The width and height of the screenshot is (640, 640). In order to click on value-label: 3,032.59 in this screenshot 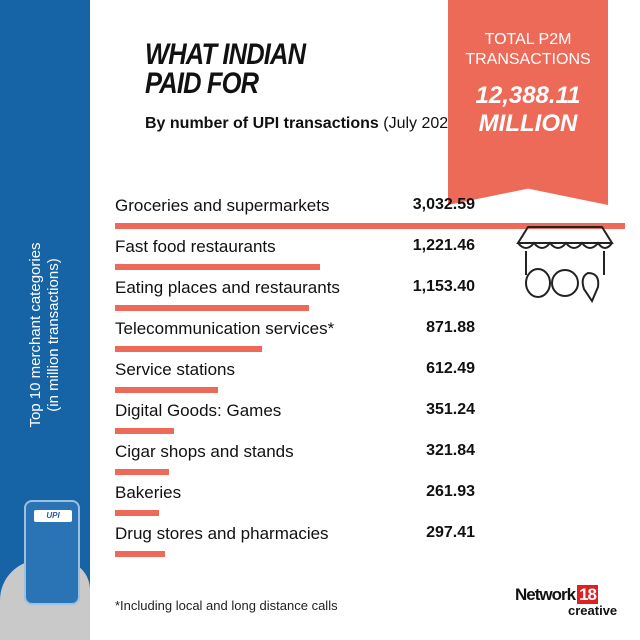, I will do `click(443, 204)`.